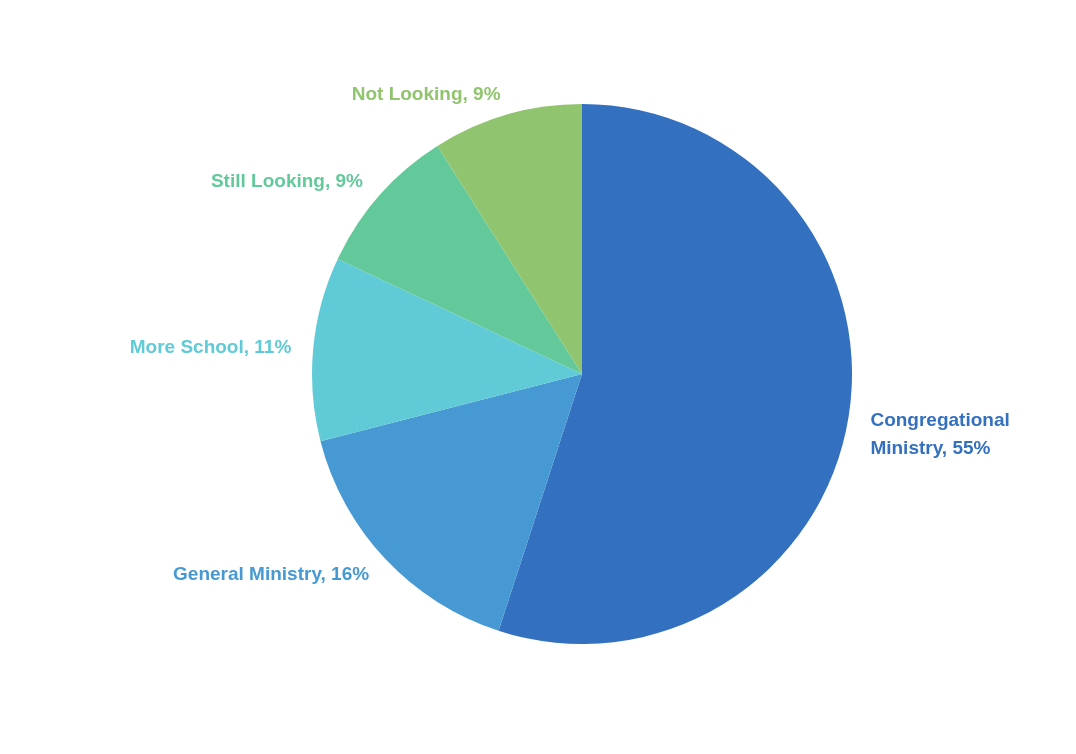  I want to click on slice-label: Not Looking, 9%, so click(426, 93).